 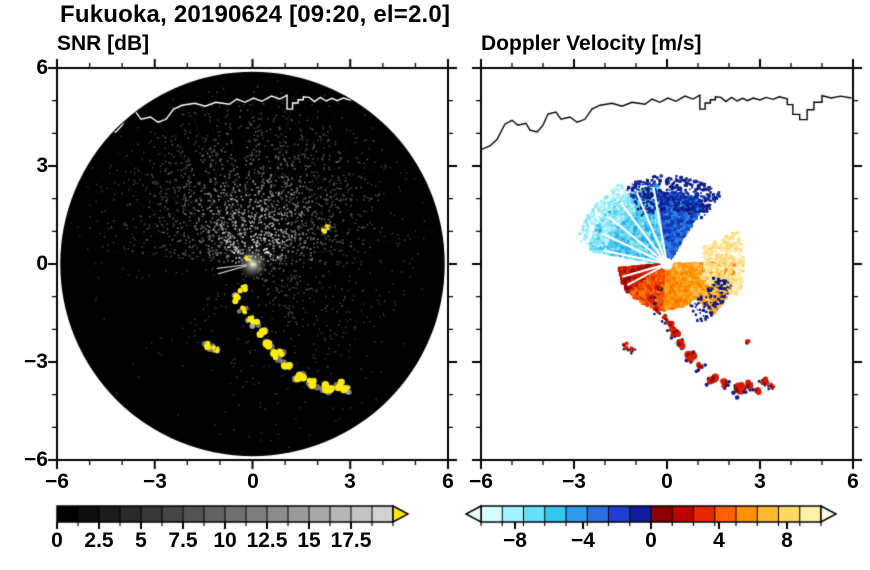 What do you see at coordinates (36, 361) in the screenshot?
I see `snr-ytick-m3: −3` at bounding box center [36, 361].